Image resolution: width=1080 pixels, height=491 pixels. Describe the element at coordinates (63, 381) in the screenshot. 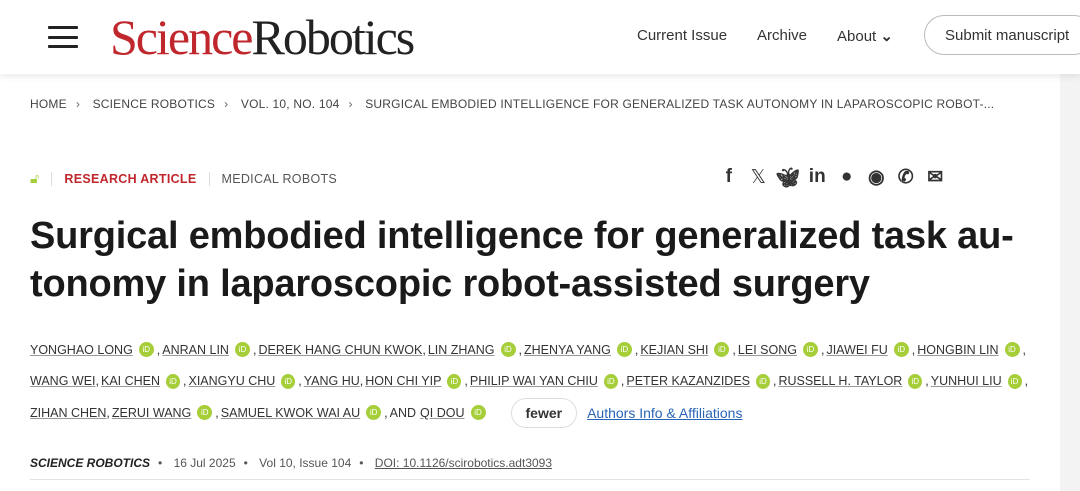

I see `author-link: WANG WEI` at that location.